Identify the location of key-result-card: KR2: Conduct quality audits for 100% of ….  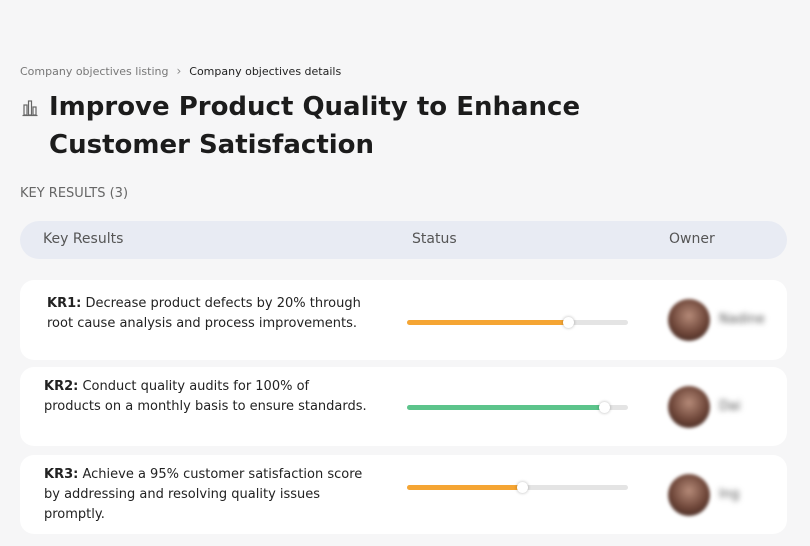
(403, 406).